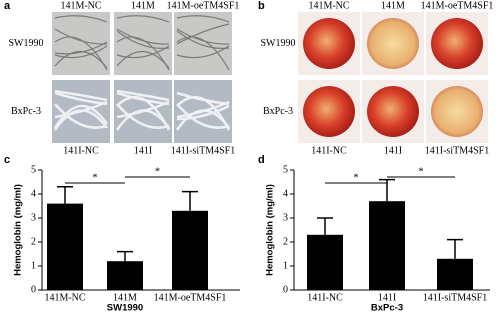  What do you see at coordinates (455, 297) in the screenshot?
I see `x-tick-label: 141I-siTM4SF1` at bounding box center [455, 297].